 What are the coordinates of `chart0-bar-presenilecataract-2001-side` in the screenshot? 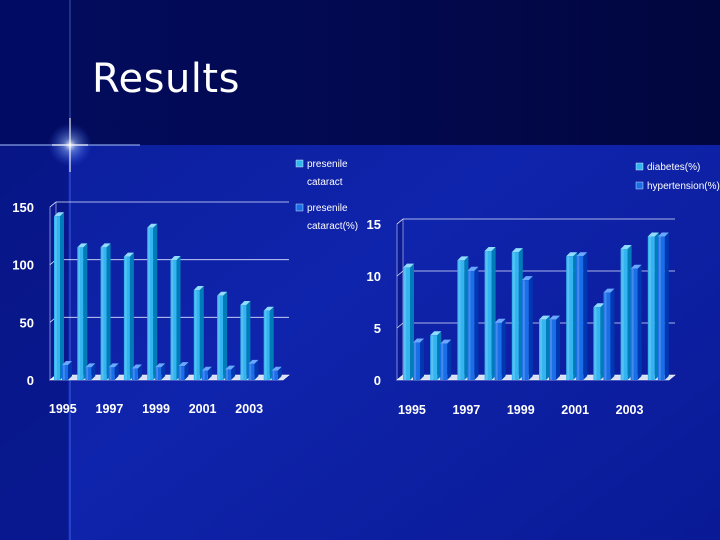 It's located at (201, 333).